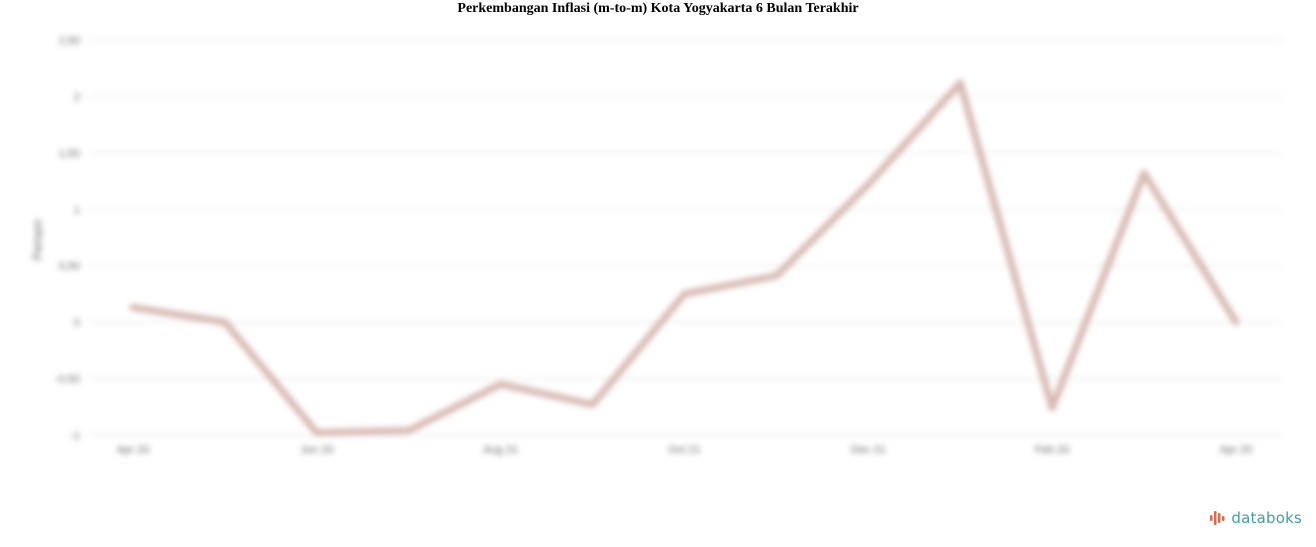 This screenshot has height=547, width=1316. I want to click on x-tick-label: Oct 21, so click(684, 450).